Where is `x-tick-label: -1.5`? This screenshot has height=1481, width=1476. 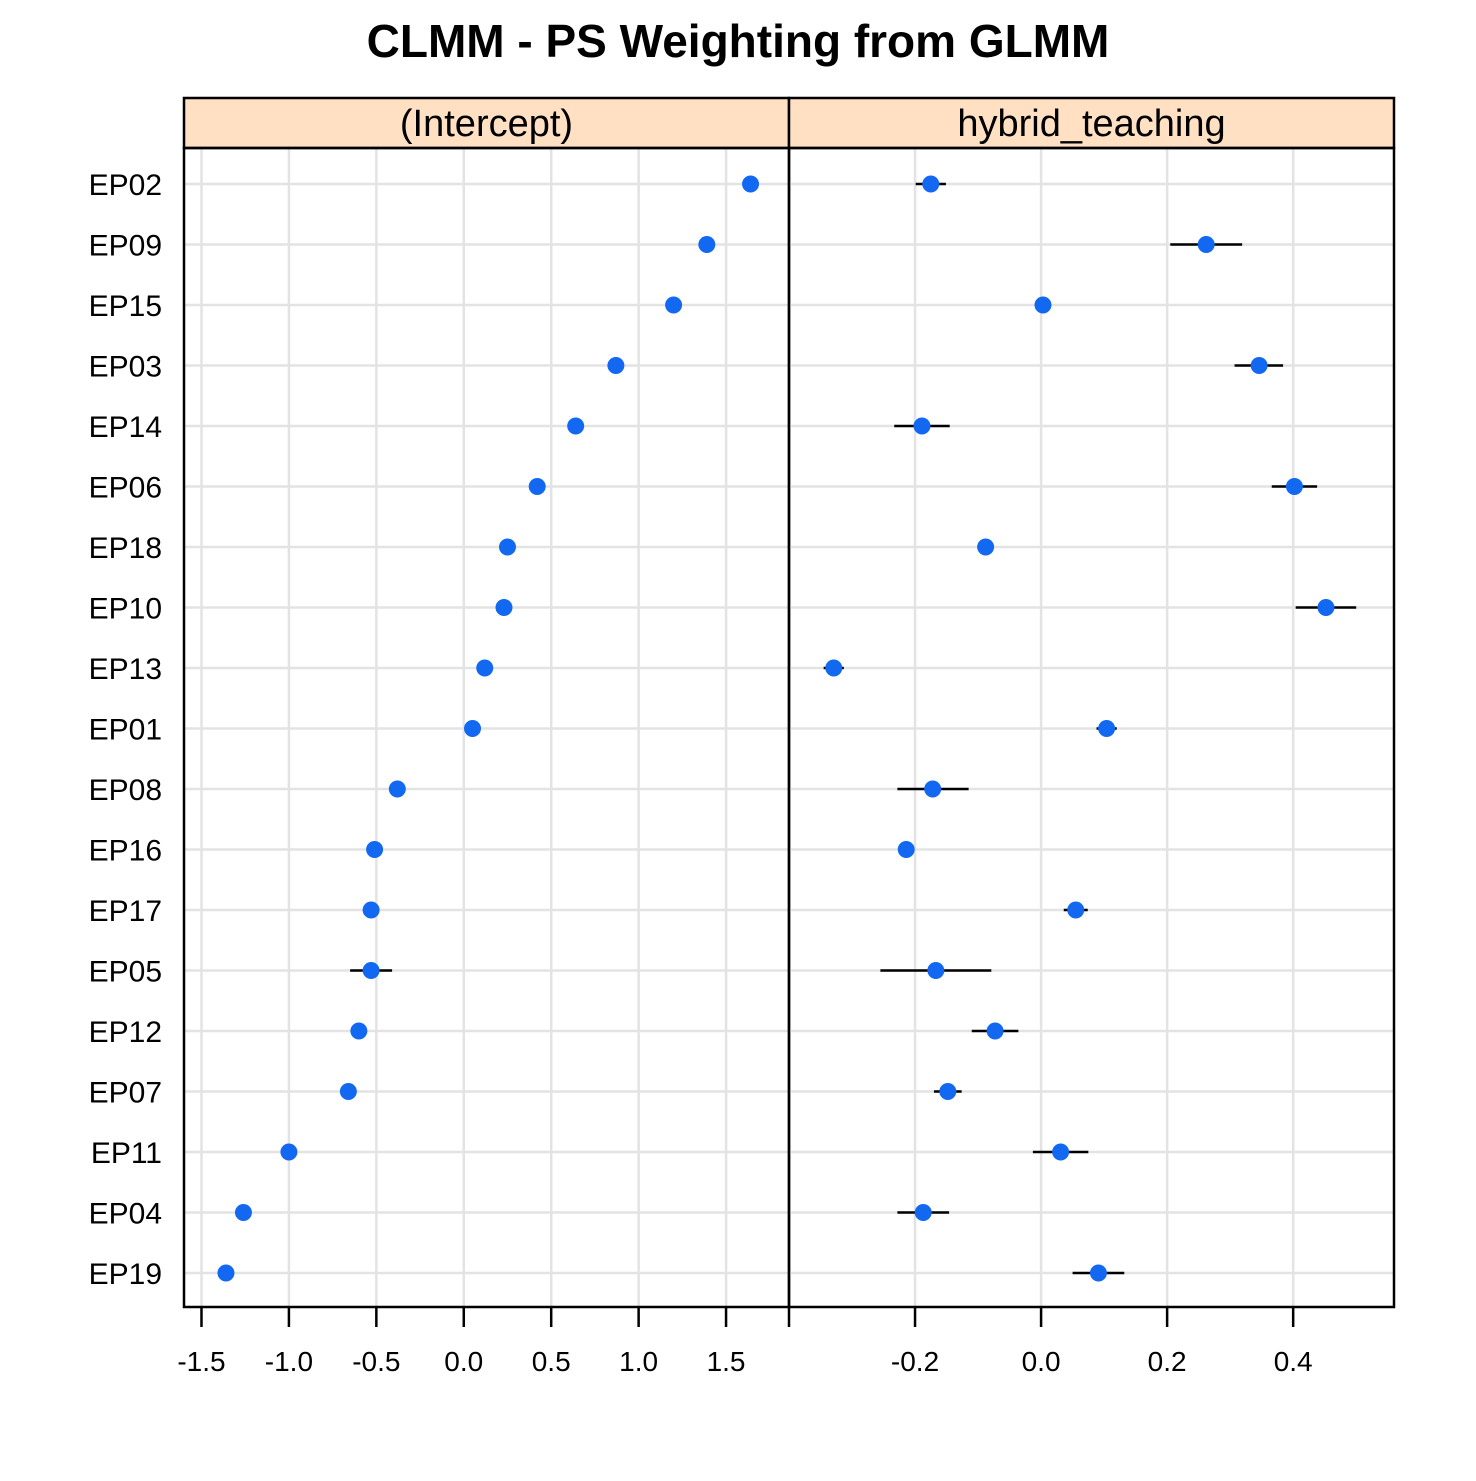 x-tick-label: -1.5 is located at coordinates (201, 1361).